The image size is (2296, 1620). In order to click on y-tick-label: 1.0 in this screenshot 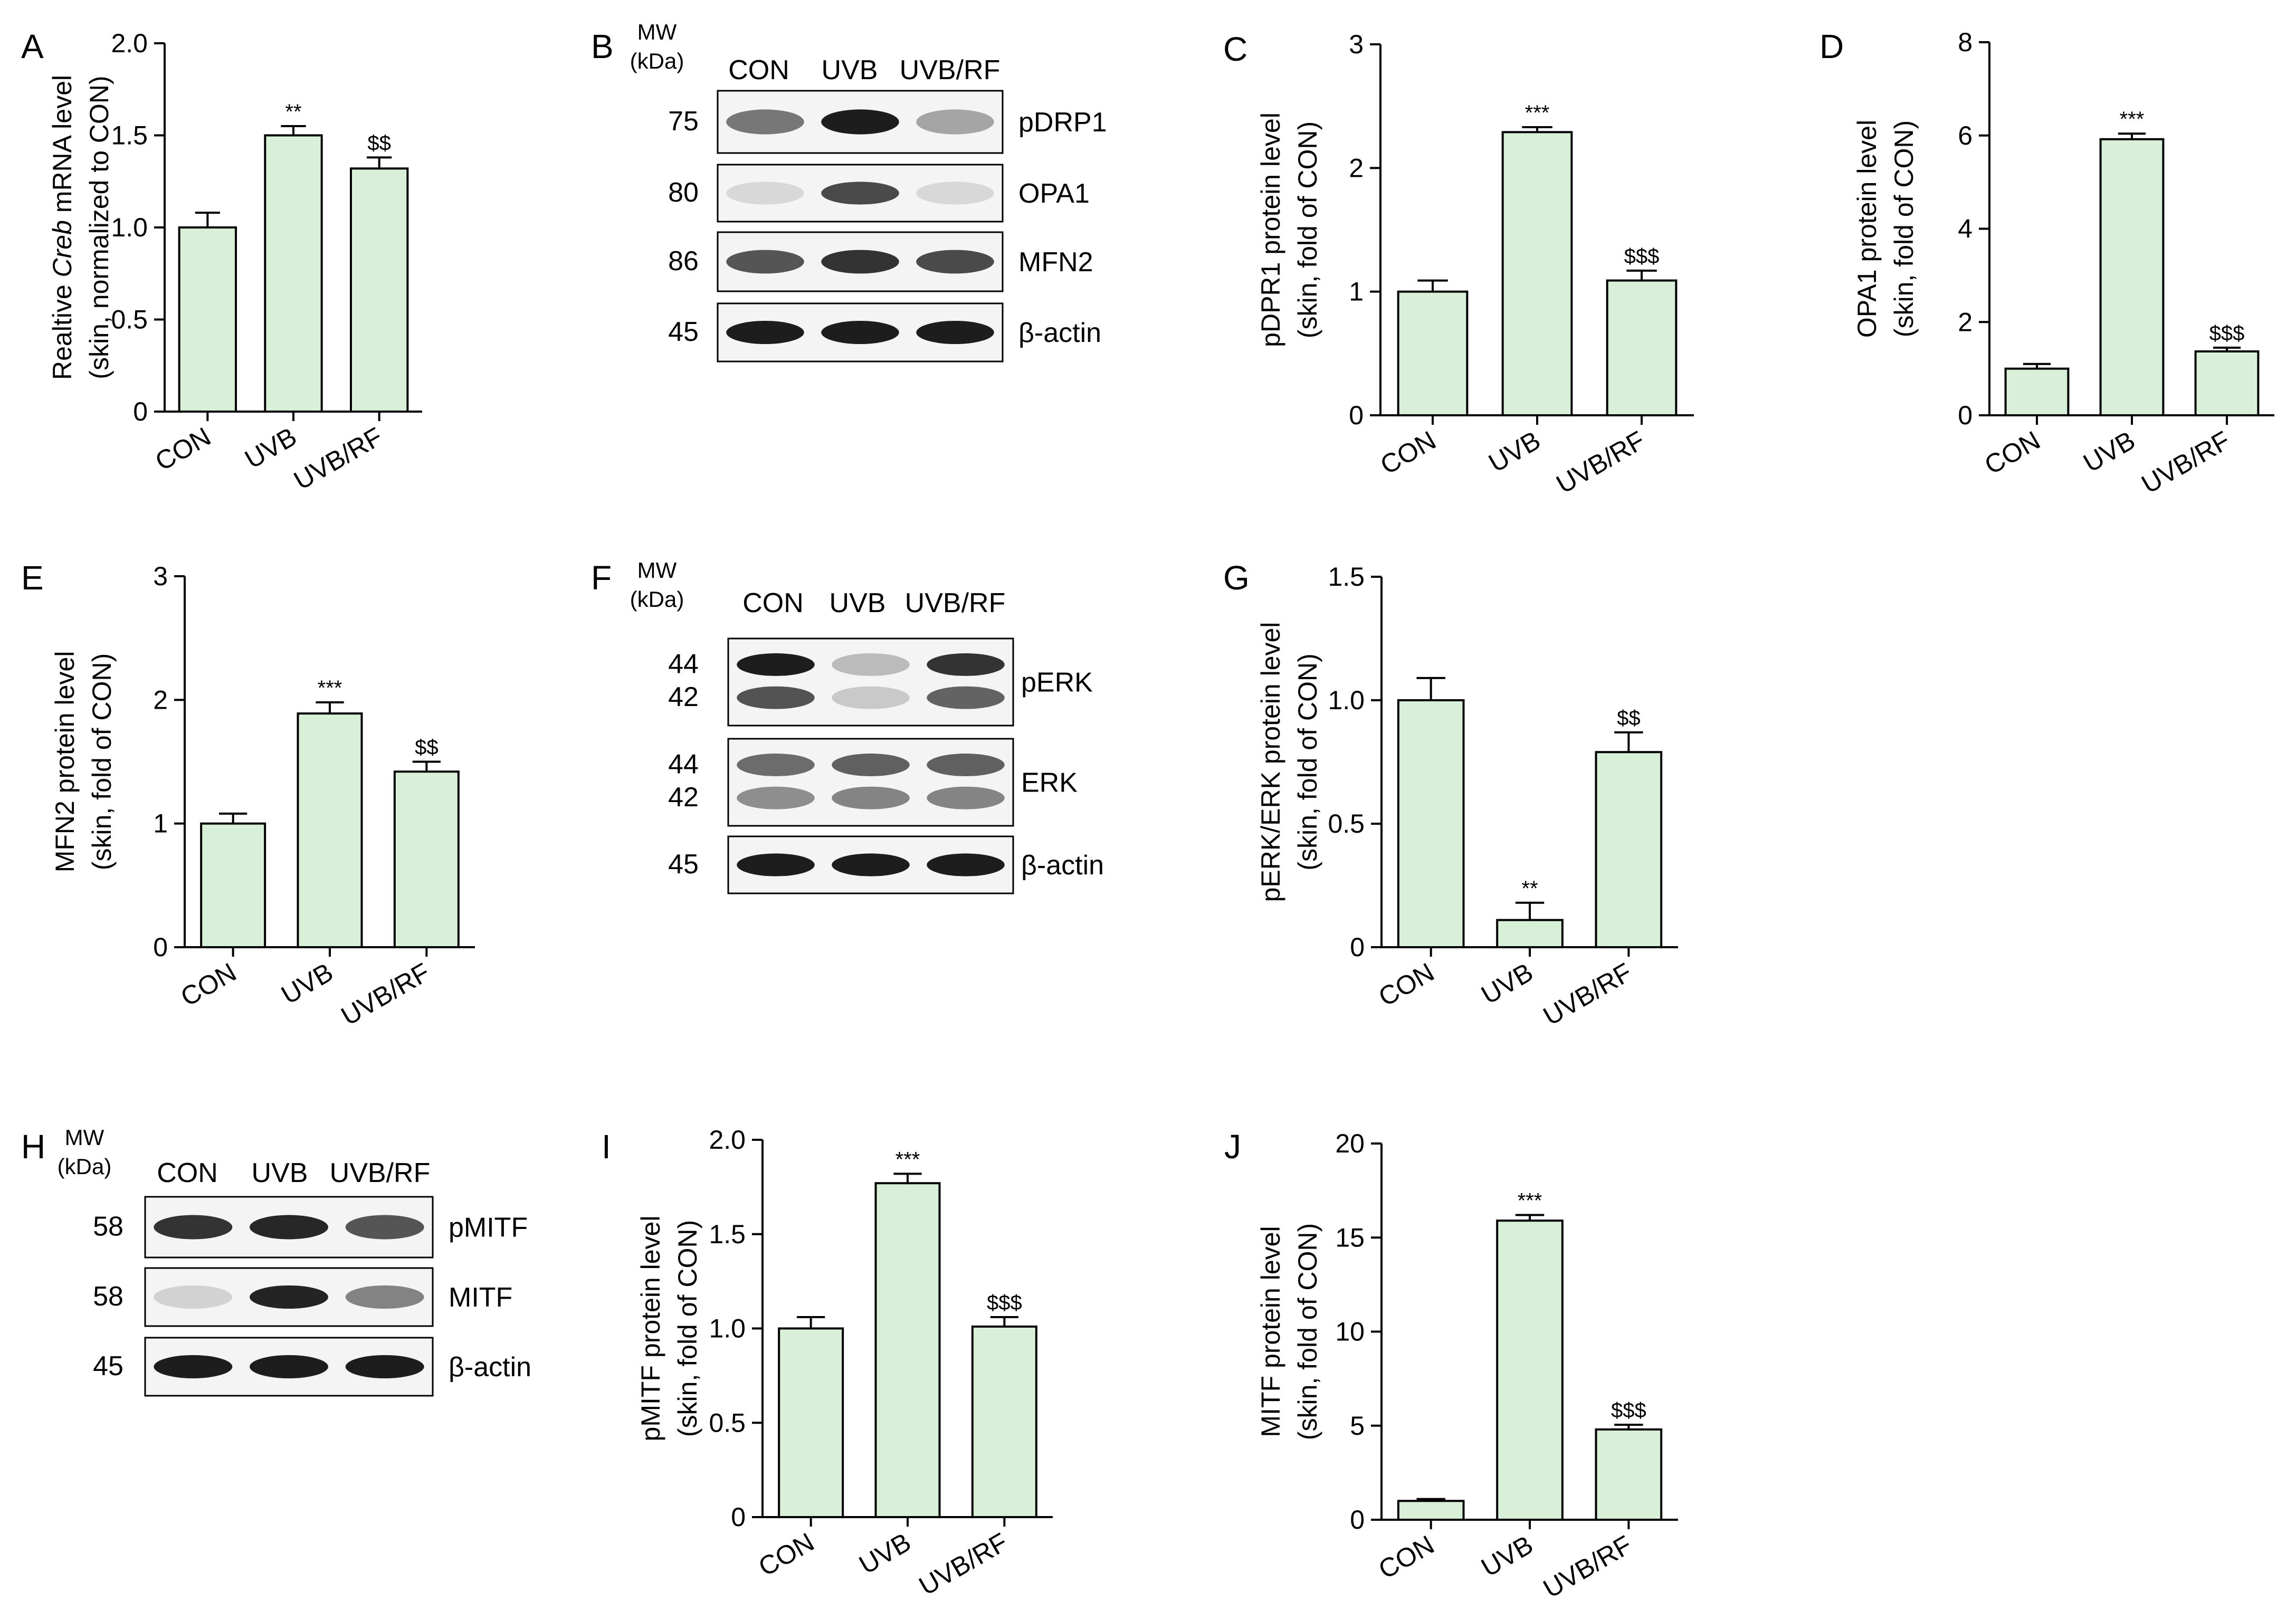, I will do `click(1346, 700)`.